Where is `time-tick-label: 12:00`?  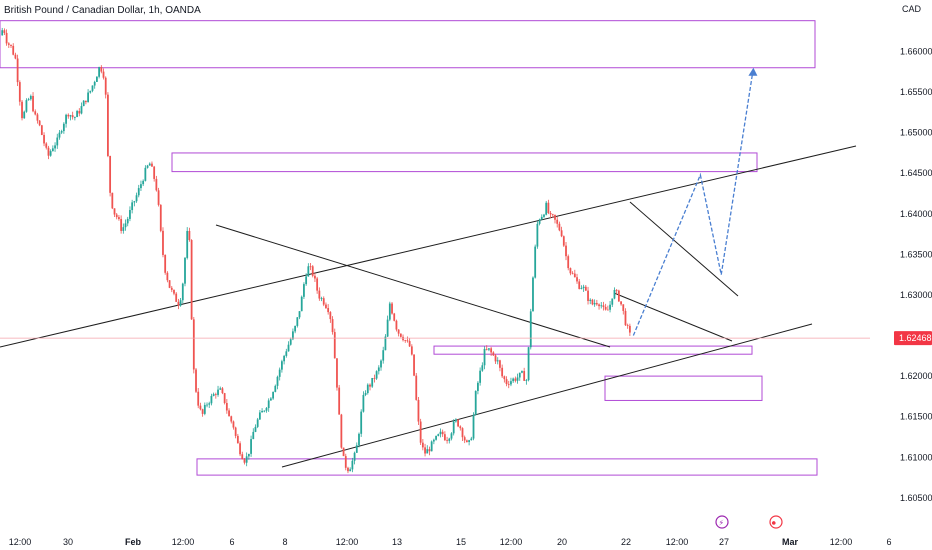 time-tick-label: 12:00 is located at coordinates (677, 542).